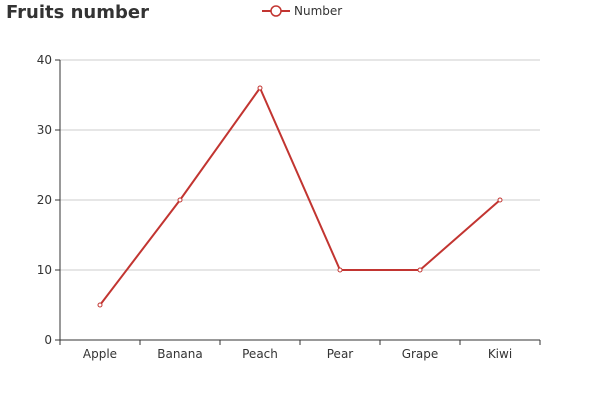 The height and width of the screenshot is (400, 600). What do you see at coordinates (180, 354) in the screenshot?
I see `x-tick-label-banana: Banana` at bounding box center [180, 354].